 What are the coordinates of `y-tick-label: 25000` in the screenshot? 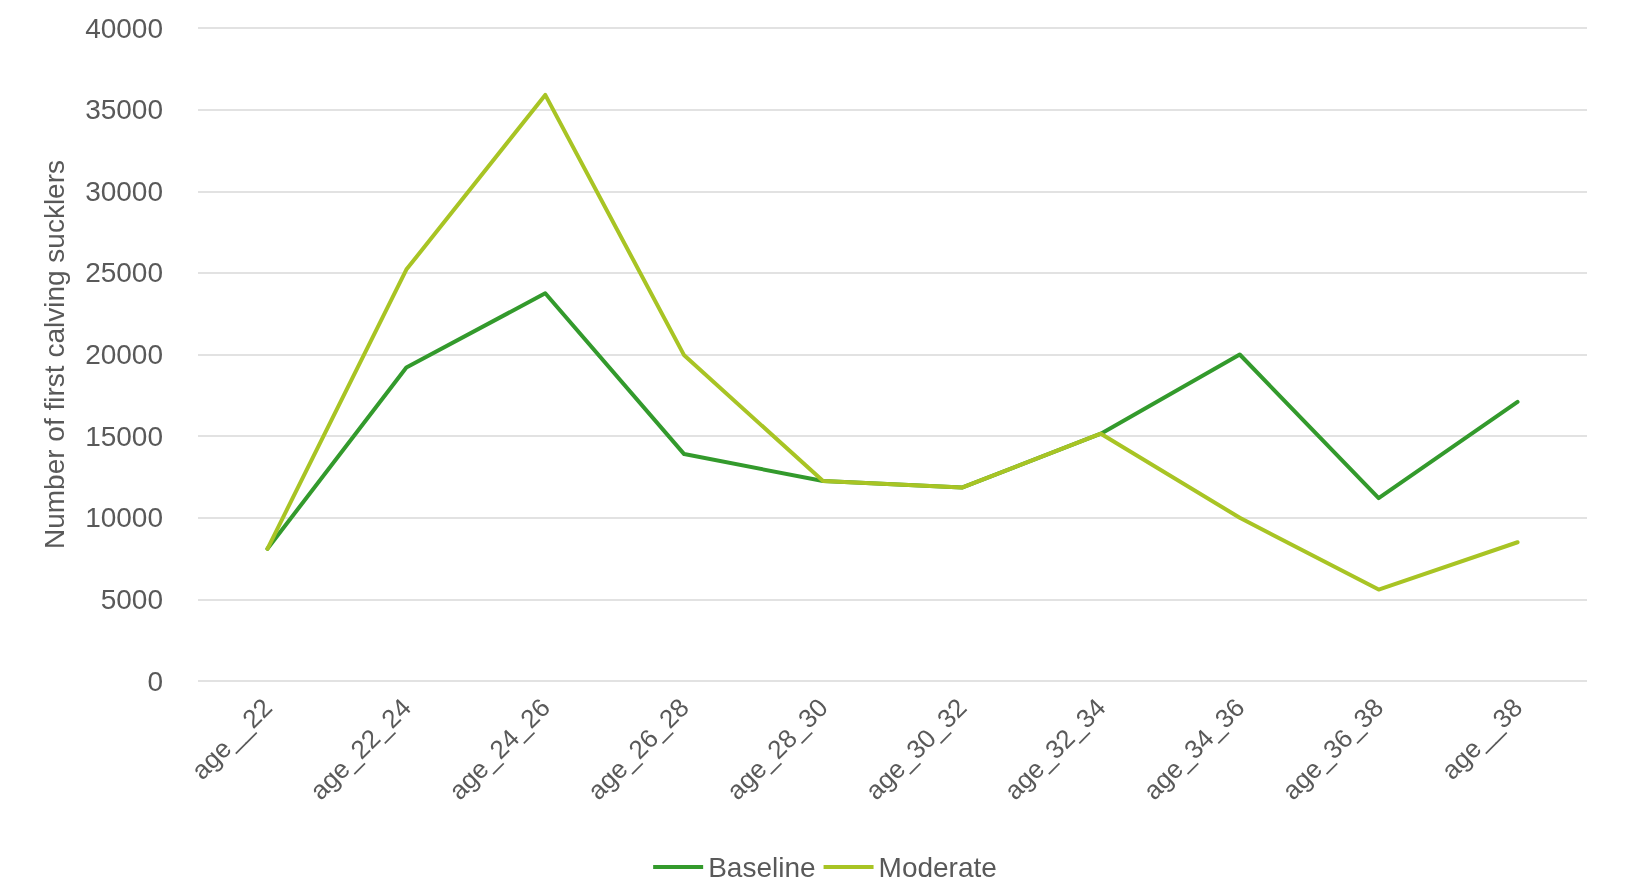 It's located at (124, 273).